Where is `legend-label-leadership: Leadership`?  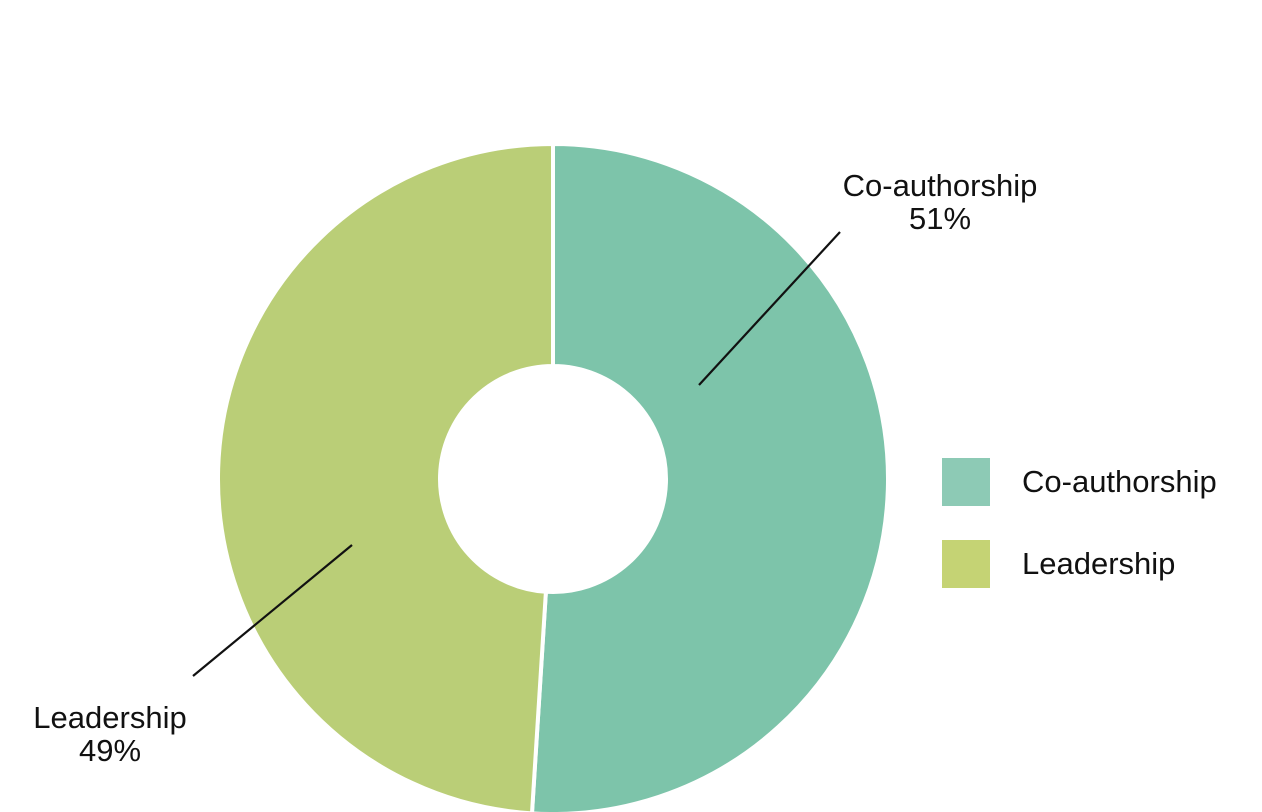
legend-label-leadership: Leadership is located at coordinates (1099, 563).